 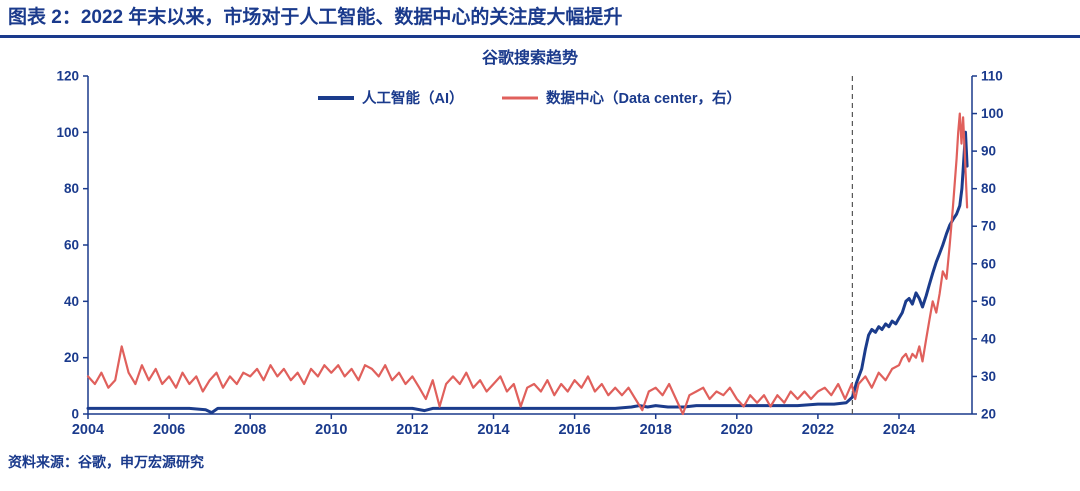 I want to click on y-axis-left-label: 80, so click(x=71, y=188).